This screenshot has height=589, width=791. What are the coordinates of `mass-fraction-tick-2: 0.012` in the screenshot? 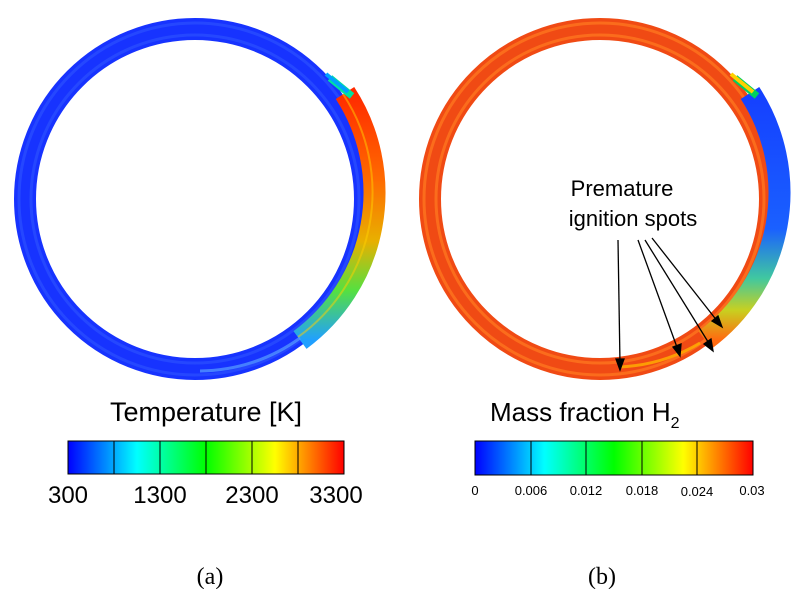 It's located at (586, 490).